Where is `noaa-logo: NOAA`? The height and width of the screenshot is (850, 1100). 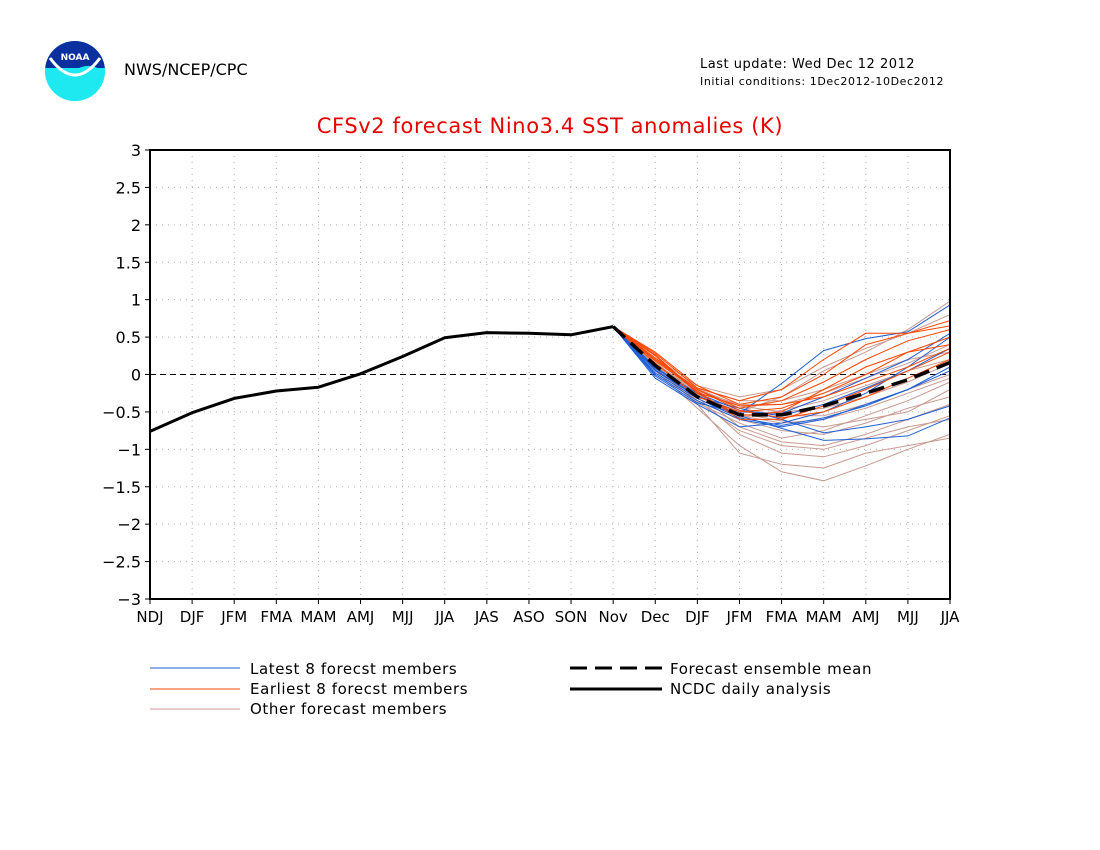
noaa-logo: NOAA is located at coordinates (75, 71).